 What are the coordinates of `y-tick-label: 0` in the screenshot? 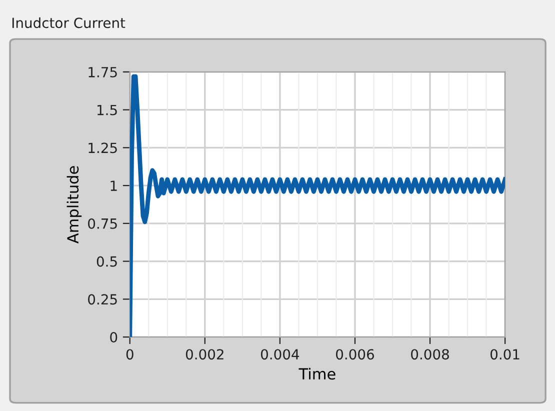 It's located at (114, 337).